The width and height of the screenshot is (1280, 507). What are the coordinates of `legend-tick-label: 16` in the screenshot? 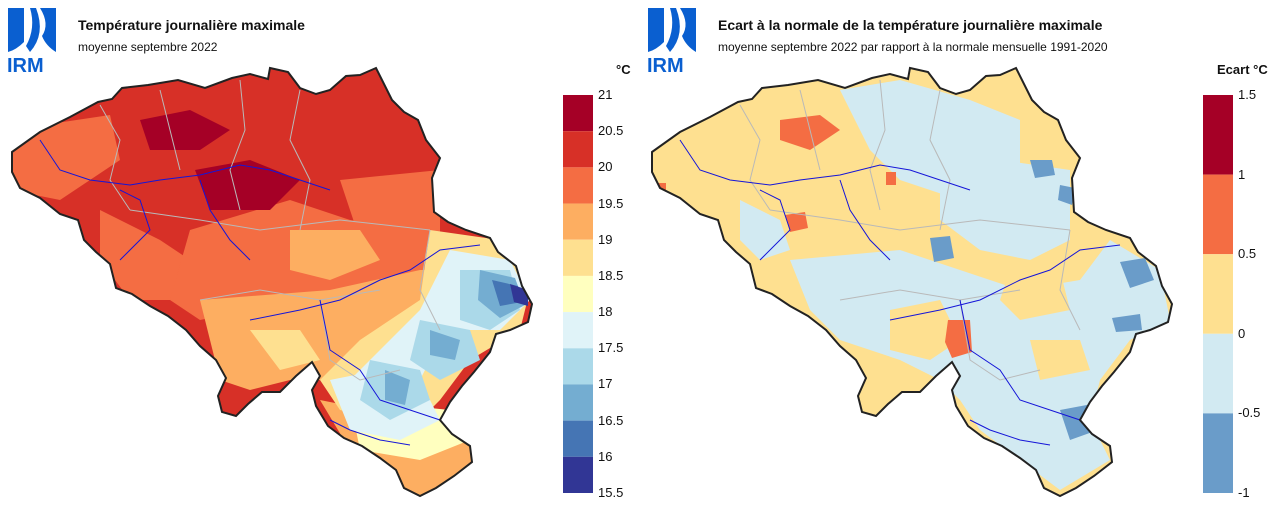 It's located at (605, 456).